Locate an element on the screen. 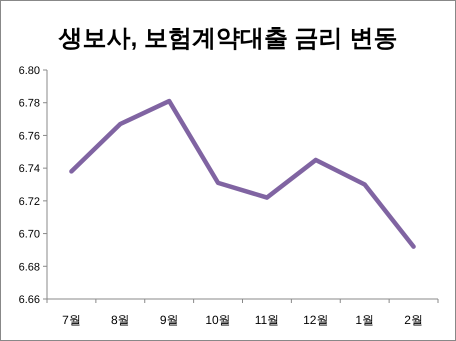 This screenshot has height=341, width=456. y-tick-label: 6.70 is located at coordinates (29, 234).